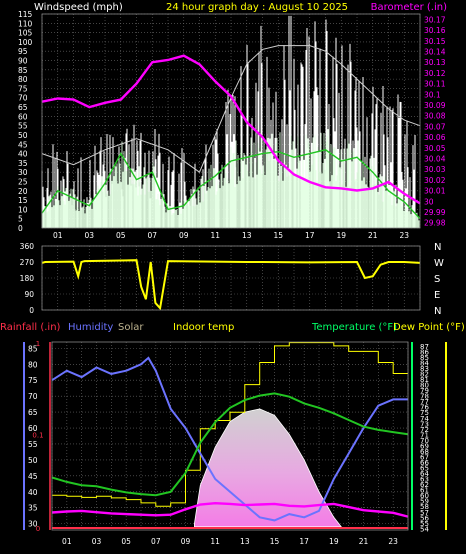 This screenshot has width=466, height=554. Describe the element at coordinates (31, 310) in the screenshot. I see `direction-degree-label: 0` at that location.